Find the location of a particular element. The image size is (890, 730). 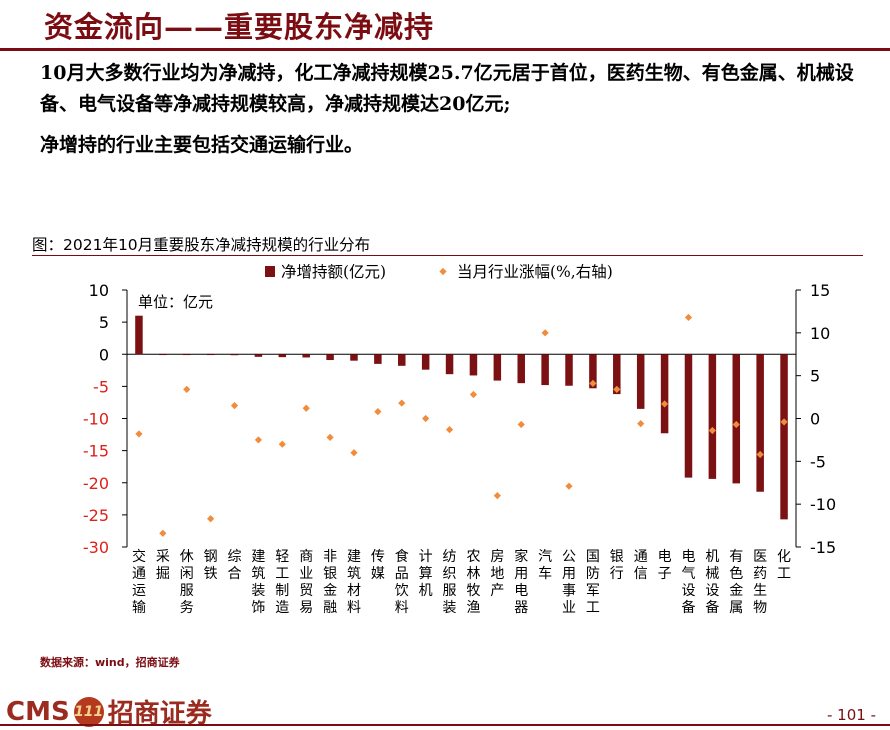

bar-计算机 is located at coordinates (425, 362).